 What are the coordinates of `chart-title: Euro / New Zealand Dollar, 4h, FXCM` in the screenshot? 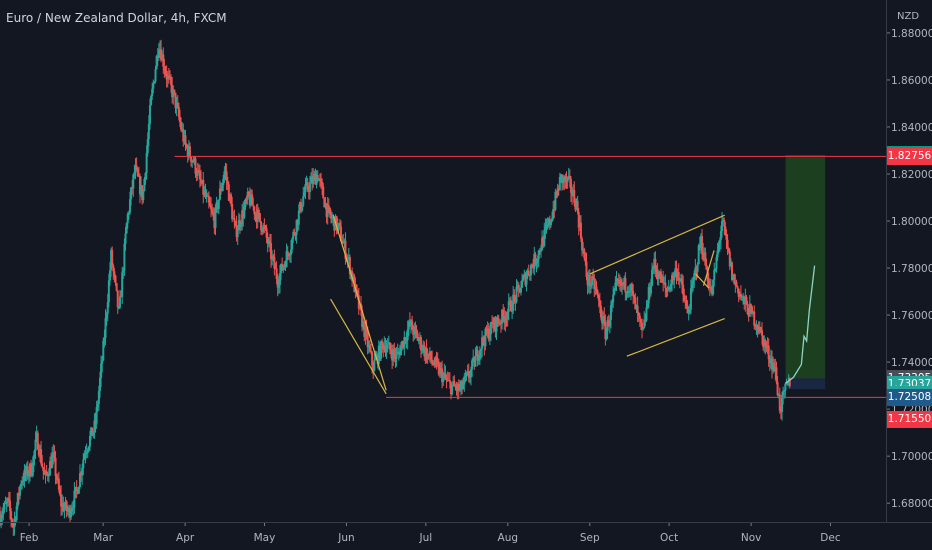 It's located at (116, 18).